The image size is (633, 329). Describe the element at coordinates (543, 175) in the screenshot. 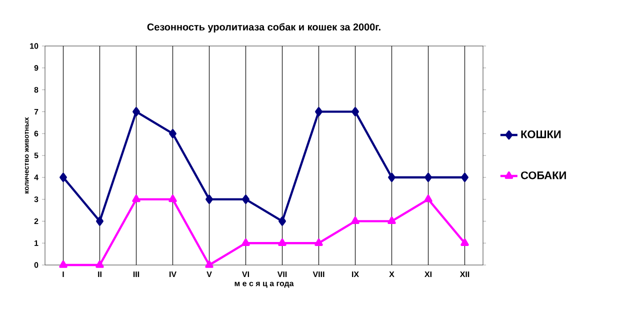

I see `legend-label: СОБАКИ` at that location.